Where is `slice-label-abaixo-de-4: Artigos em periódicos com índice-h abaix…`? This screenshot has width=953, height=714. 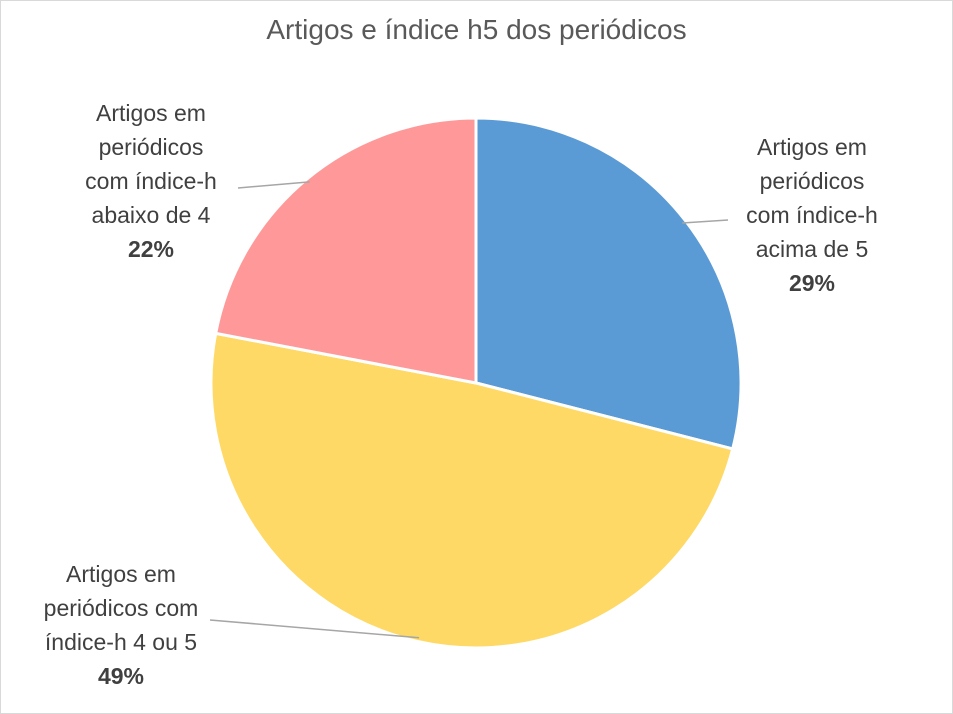 slice-label-abaixo-de-4: Artigos em periódicos com índice-h abaix… is located at coordinates (151, 181).